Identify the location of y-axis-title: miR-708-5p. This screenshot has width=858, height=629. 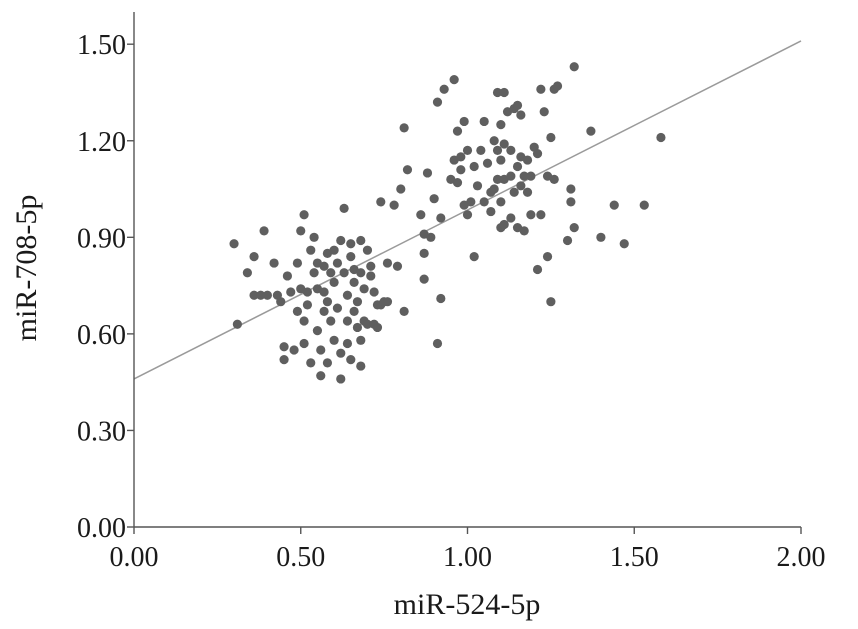
(26, 268).